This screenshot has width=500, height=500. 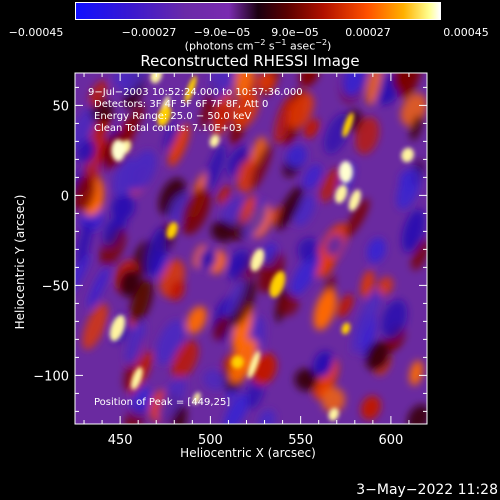 I want to click on x-tick-label: 450, so click(x=120, y=440).